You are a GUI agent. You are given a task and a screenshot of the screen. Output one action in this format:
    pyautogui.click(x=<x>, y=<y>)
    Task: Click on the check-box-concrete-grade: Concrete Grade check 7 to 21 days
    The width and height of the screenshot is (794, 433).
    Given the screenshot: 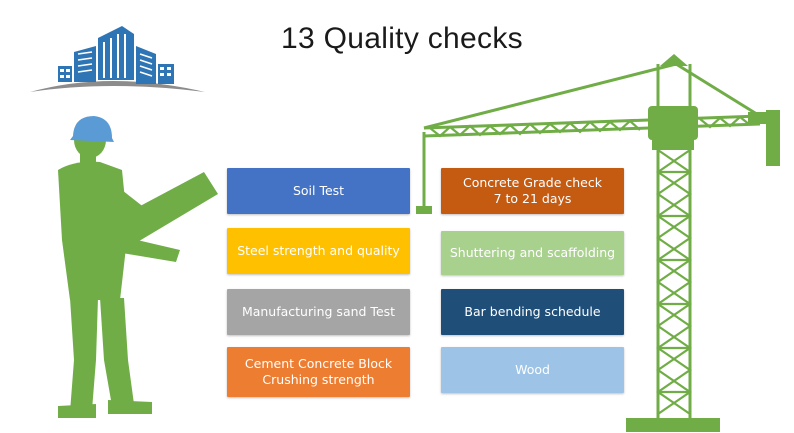 What is the action you would take?
    pyautogui.click(x=532, y=191)
    